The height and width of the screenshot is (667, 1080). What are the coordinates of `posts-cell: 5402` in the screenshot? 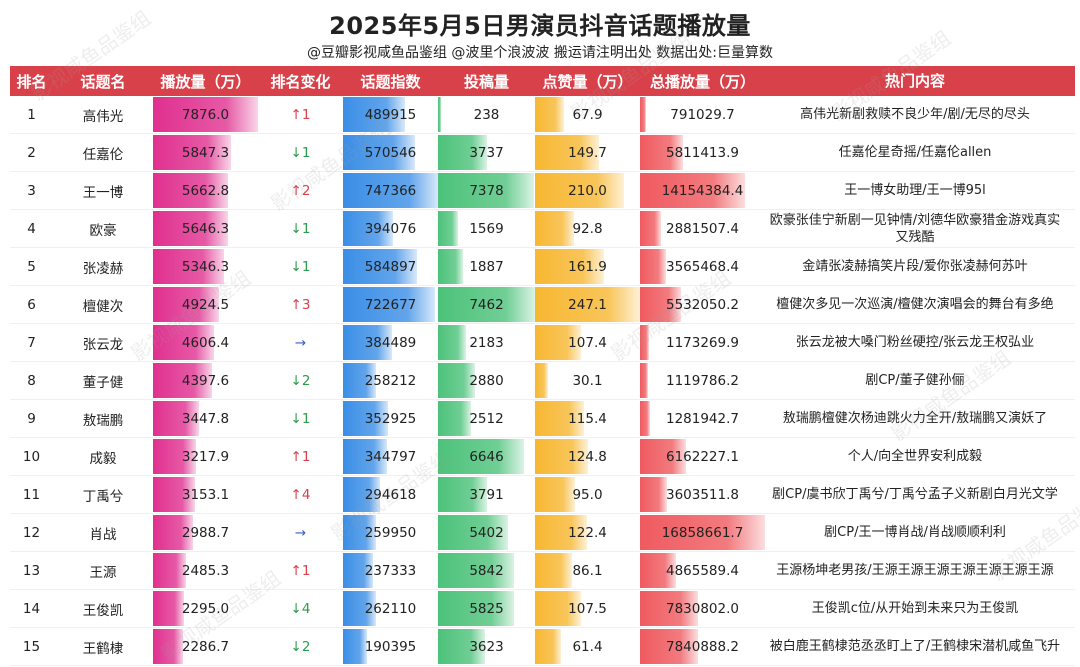 It's located at (486, 532).